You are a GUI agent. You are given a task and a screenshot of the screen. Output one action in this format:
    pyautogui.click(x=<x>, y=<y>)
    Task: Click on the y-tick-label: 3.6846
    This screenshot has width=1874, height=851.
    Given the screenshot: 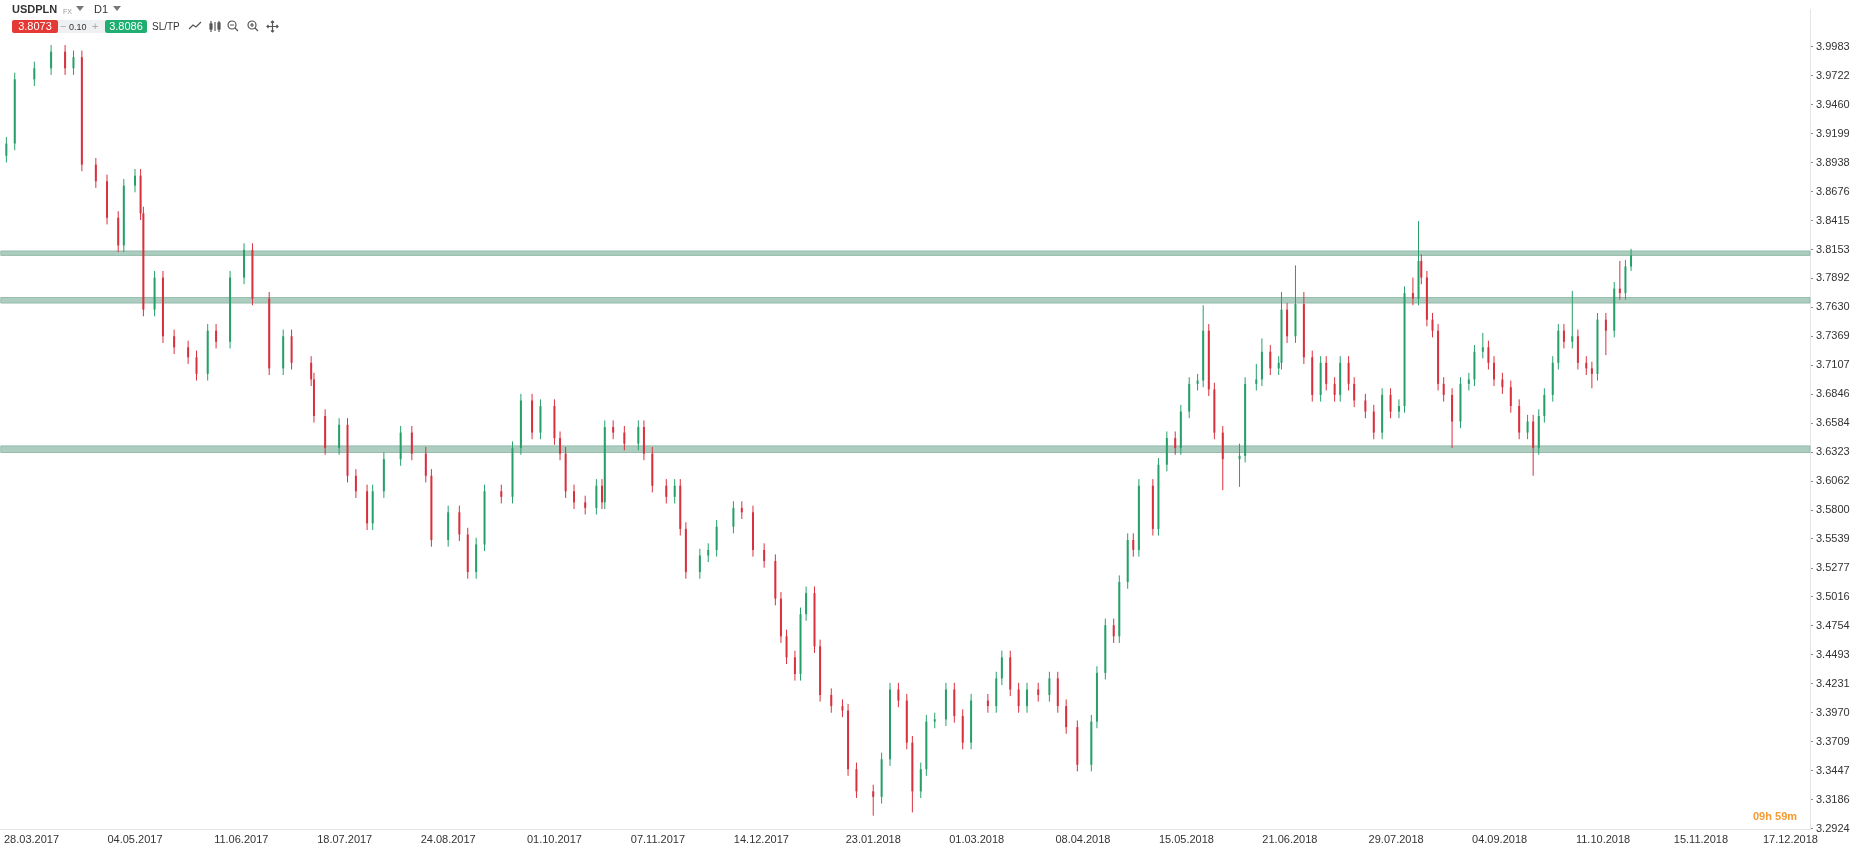 What is the action you would take?
    pyautogui.click(x=1833, y=393)
    